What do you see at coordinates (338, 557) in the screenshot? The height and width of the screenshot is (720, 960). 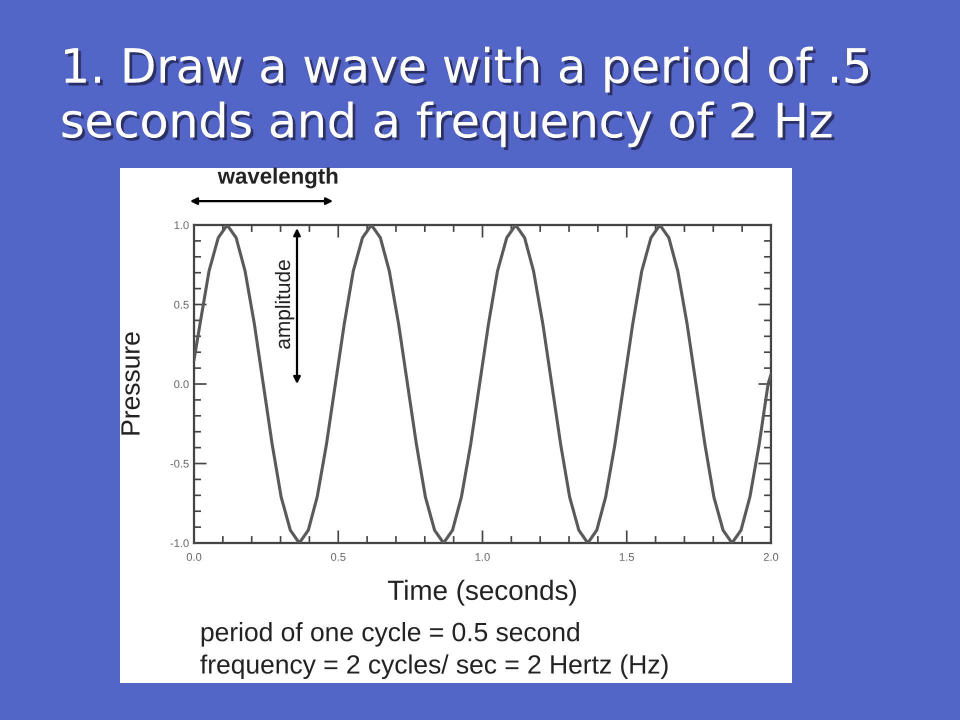 I see `x-tick-label: 0.5` at bounding box center [338, 557].